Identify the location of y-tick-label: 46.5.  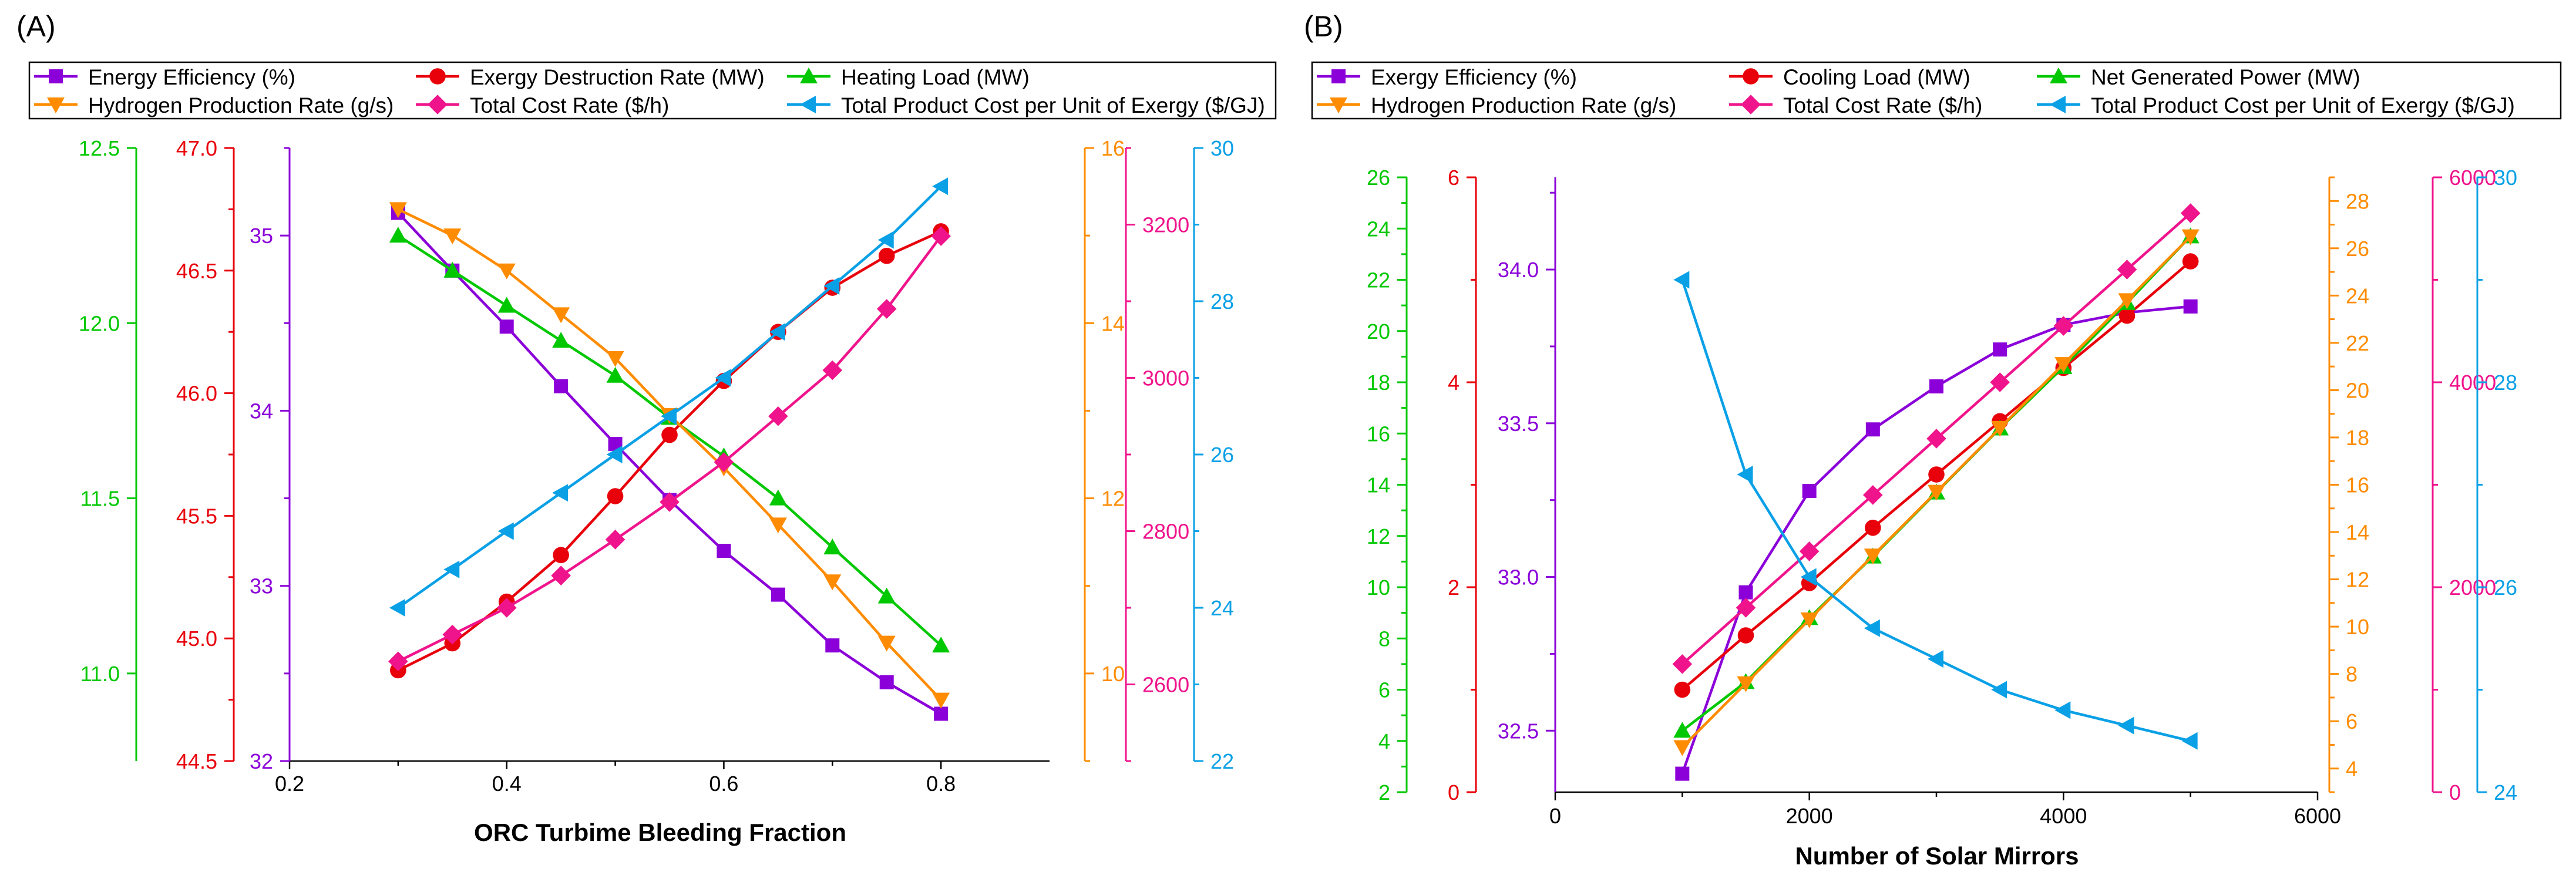
(196, 271).